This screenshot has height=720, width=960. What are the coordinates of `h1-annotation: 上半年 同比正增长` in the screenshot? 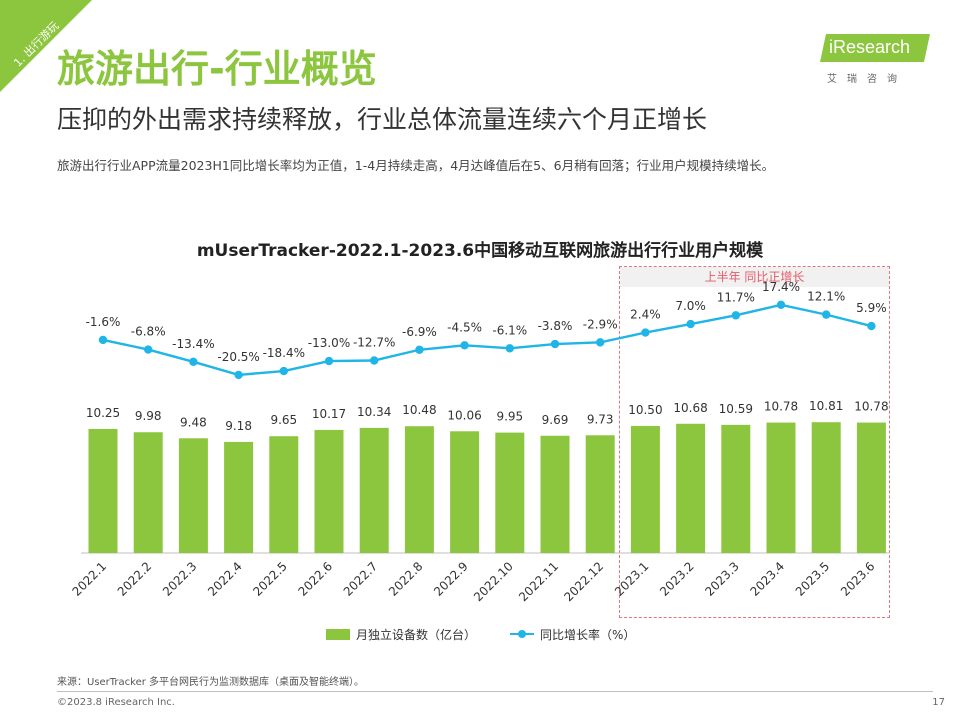 It's located at (754, 277).